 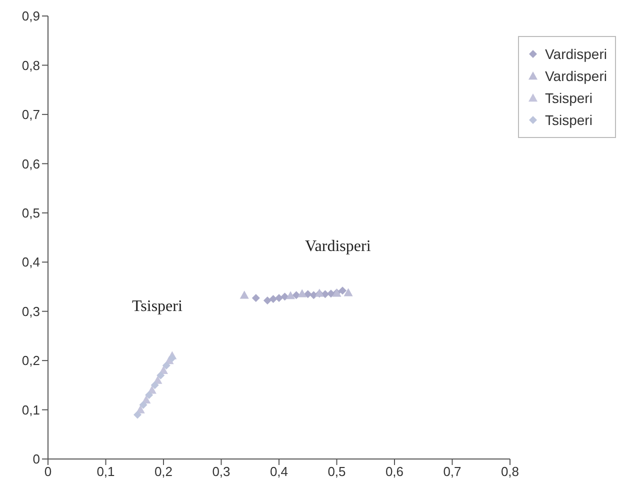 What do you see at coordinates (510, 472) in the screenshot?
I see `x-tick-label: 0,8` at bounding box center [510, 472].